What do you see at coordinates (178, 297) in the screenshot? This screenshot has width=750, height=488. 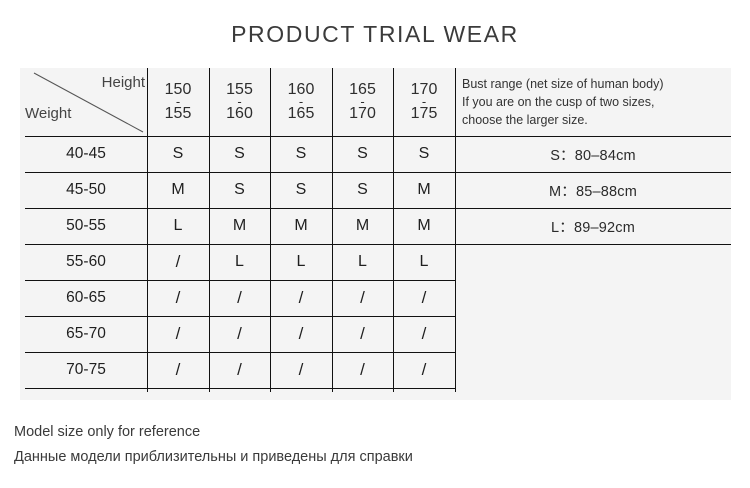 I see `size-cell-r4c0: /` at bounding box center [178, 297].